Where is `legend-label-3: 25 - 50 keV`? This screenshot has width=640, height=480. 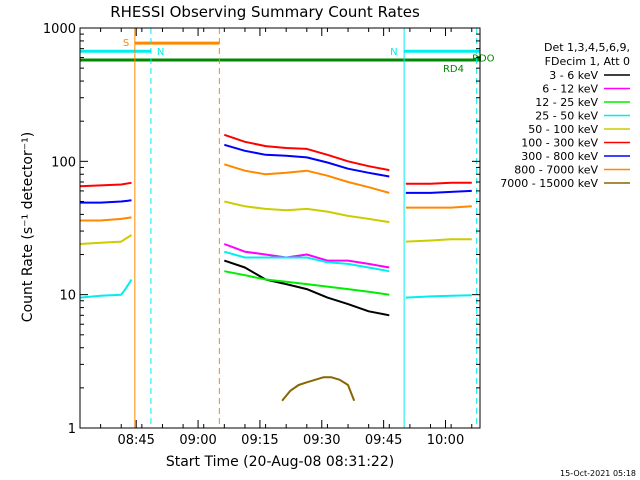
legend-label-3: 25 - 50 keV is located at coordinates (566, 116).